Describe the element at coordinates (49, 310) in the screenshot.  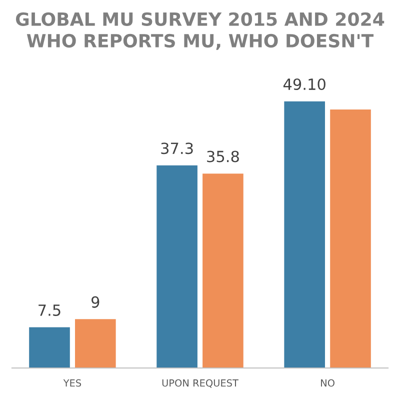
I see `data-label: 7.5` at that location.